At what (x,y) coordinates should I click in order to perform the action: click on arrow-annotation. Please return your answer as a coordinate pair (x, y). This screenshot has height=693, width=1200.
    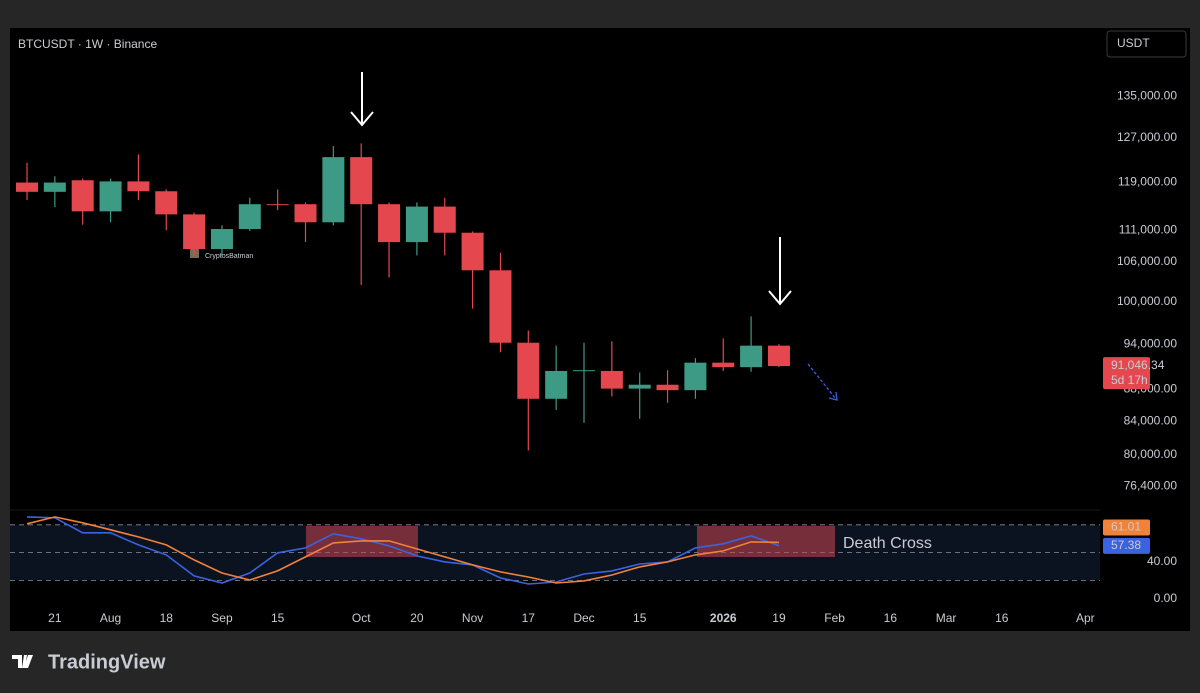
    Looking at the image, I should click on (571, 189).